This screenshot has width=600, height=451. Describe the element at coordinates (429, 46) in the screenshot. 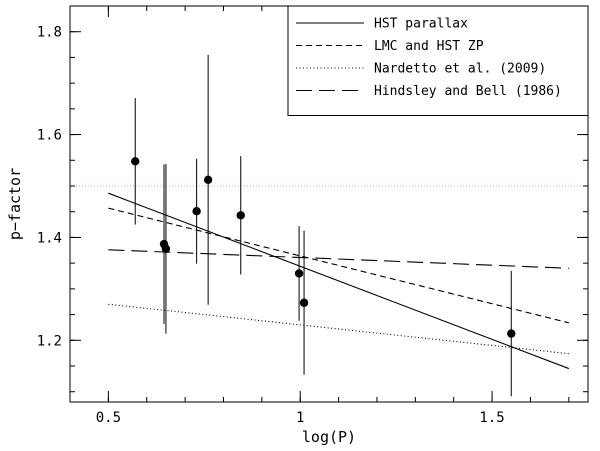

I see `legend-label-2: LMC and HST ZP` at that location.